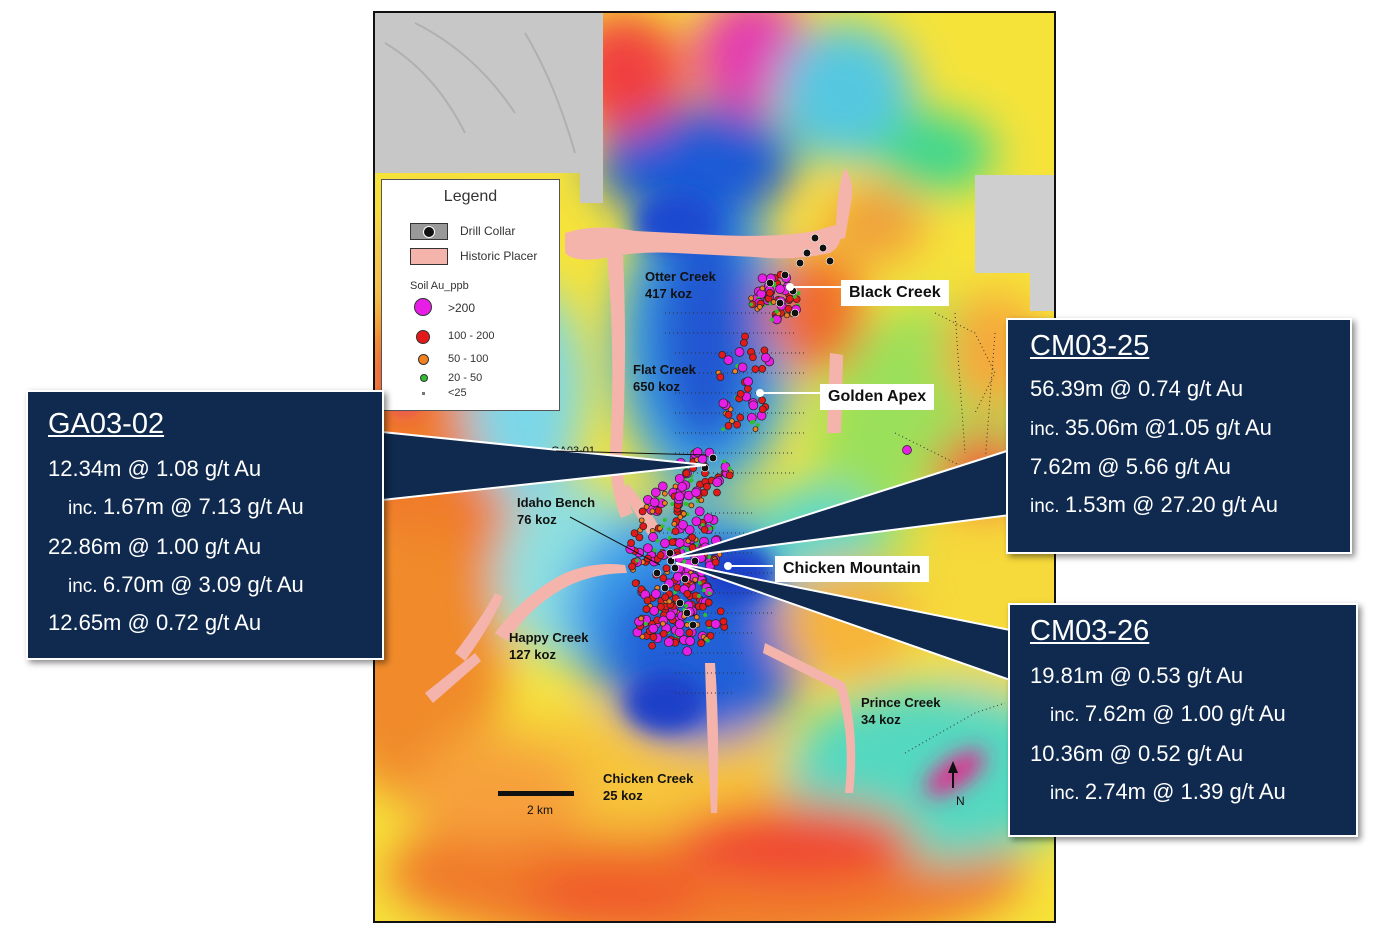  I want to click on ga03-02-line-2: inc. 1.67m @ 7.13 g/t Au, so click(186, 506).